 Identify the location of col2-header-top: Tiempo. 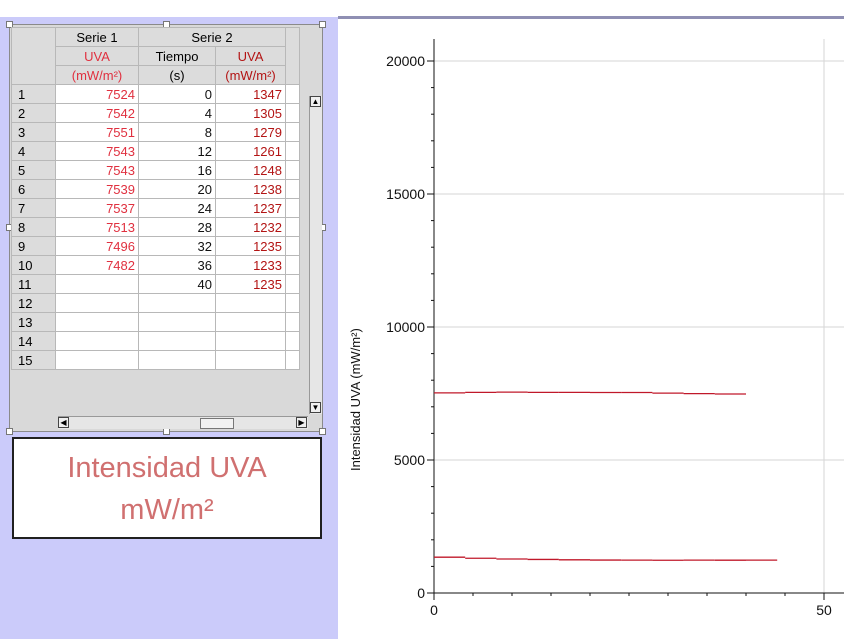
(177, 56).